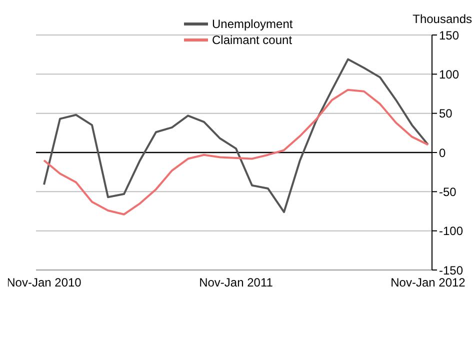  What do you see at coordinates (428, 283) in the screenshot?
I see `x-tick-label: Nov-Jan 2012` at bounding box center [428, 283].